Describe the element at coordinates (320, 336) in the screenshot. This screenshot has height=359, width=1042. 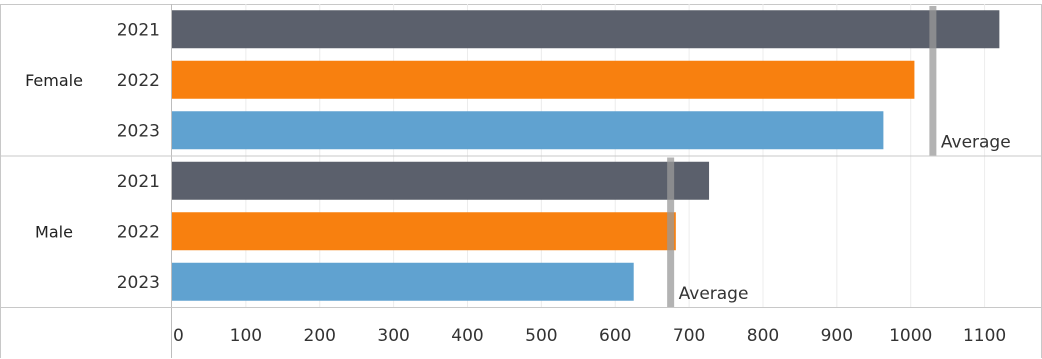
I see `x-tick-label-200: 200` at that location.